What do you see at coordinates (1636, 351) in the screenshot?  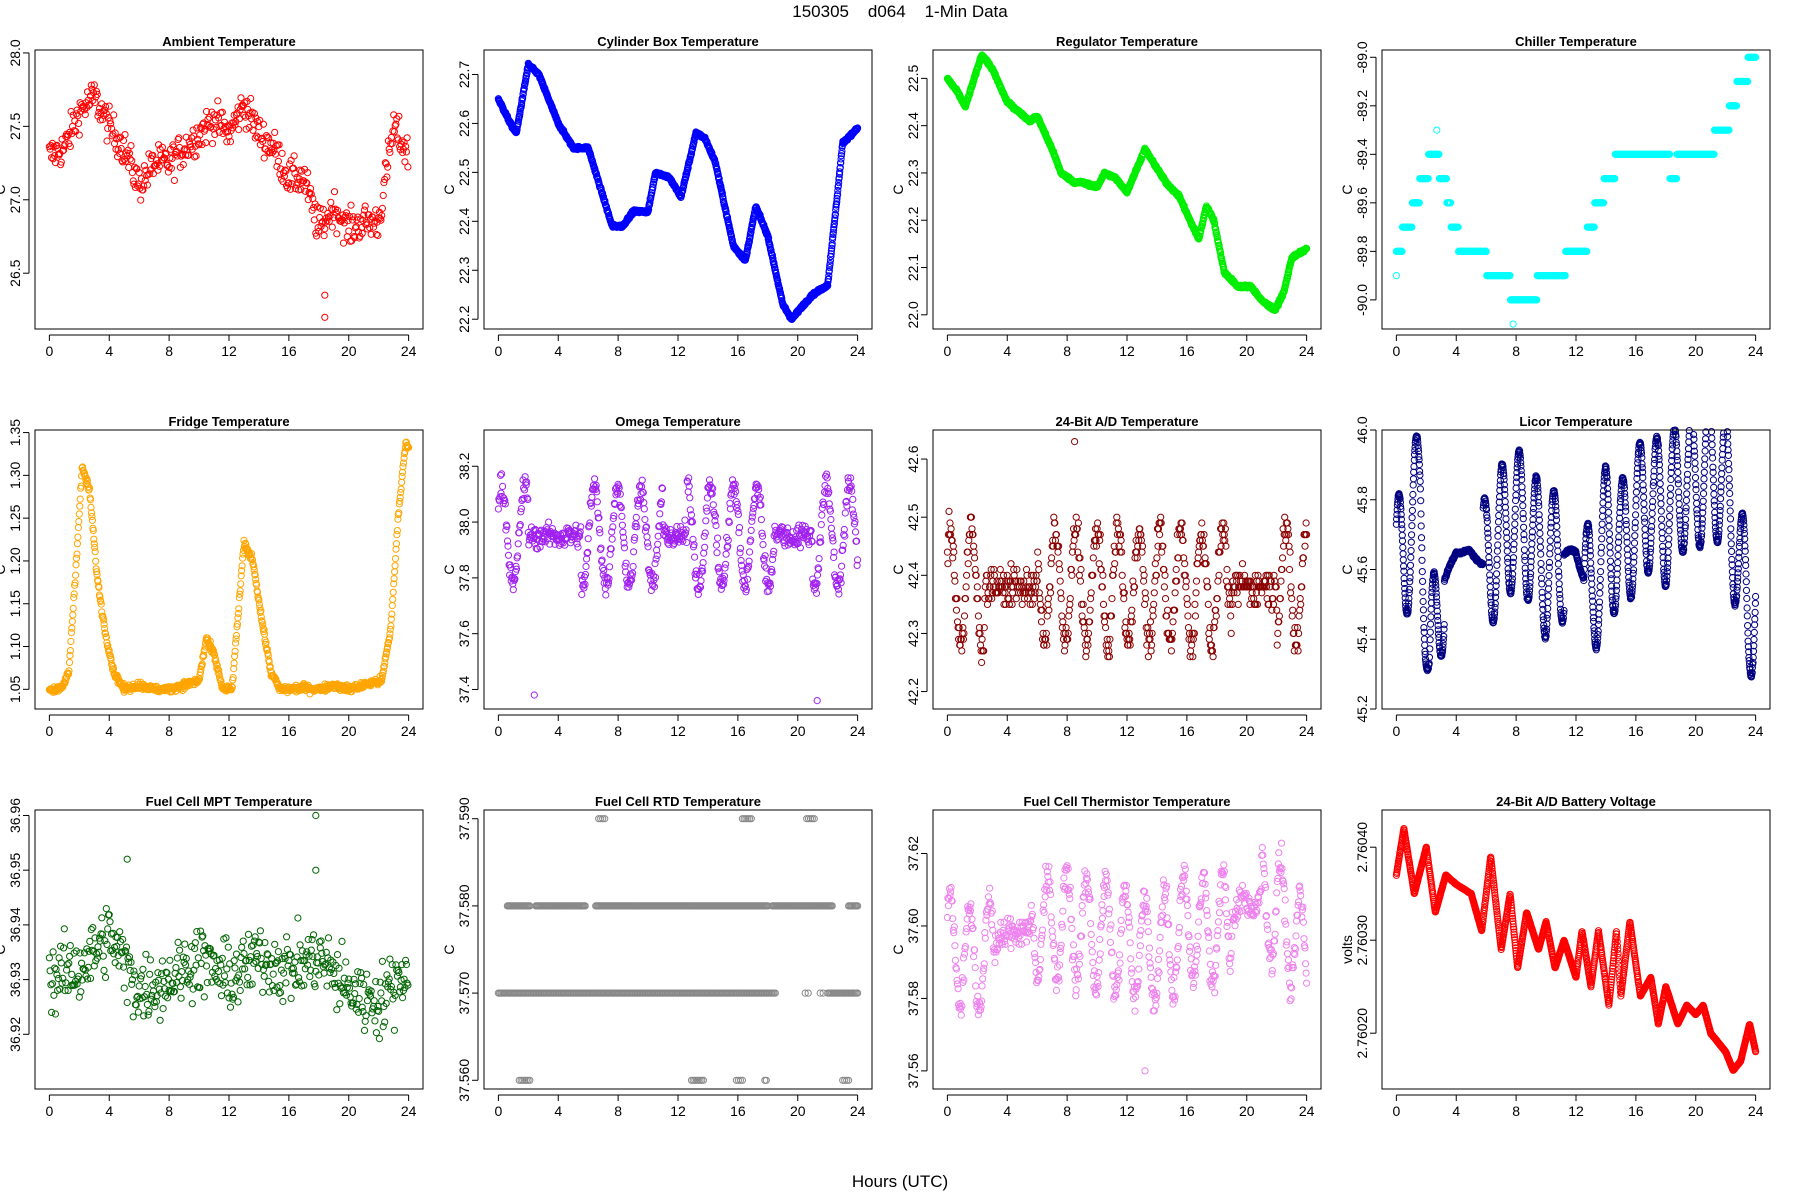 I see `x-tick-label: 16` at bounding box center [1636, 351].